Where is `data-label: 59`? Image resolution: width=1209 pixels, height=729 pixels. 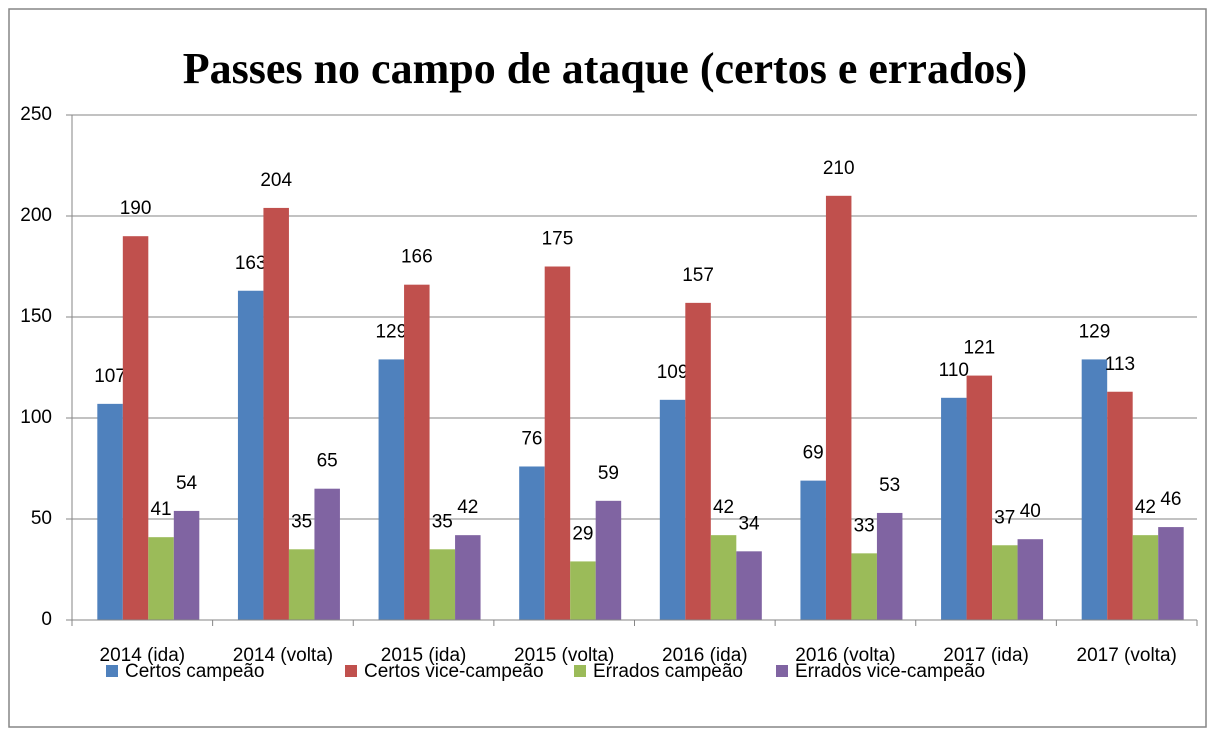
data-label: 59 is located at coordinates (608, 473).